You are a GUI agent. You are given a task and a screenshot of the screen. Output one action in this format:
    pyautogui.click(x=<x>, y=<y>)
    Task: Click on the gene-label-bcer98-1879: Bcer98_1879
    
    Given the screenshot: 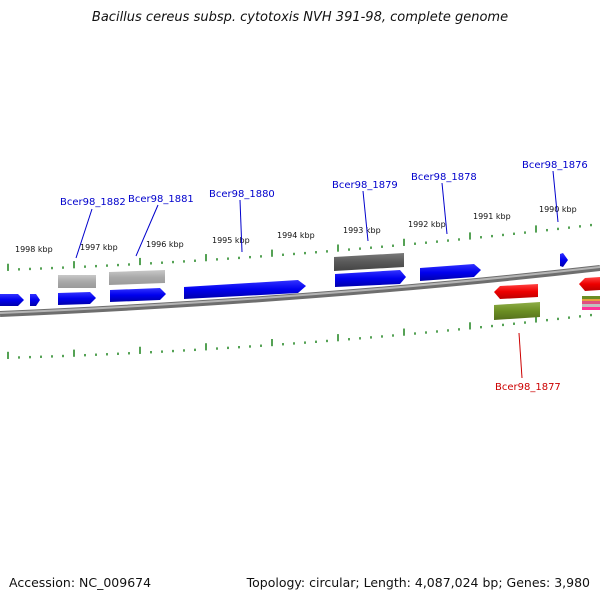 What is the action you would take?
    pyautogui.click(x=365, y=185)
    